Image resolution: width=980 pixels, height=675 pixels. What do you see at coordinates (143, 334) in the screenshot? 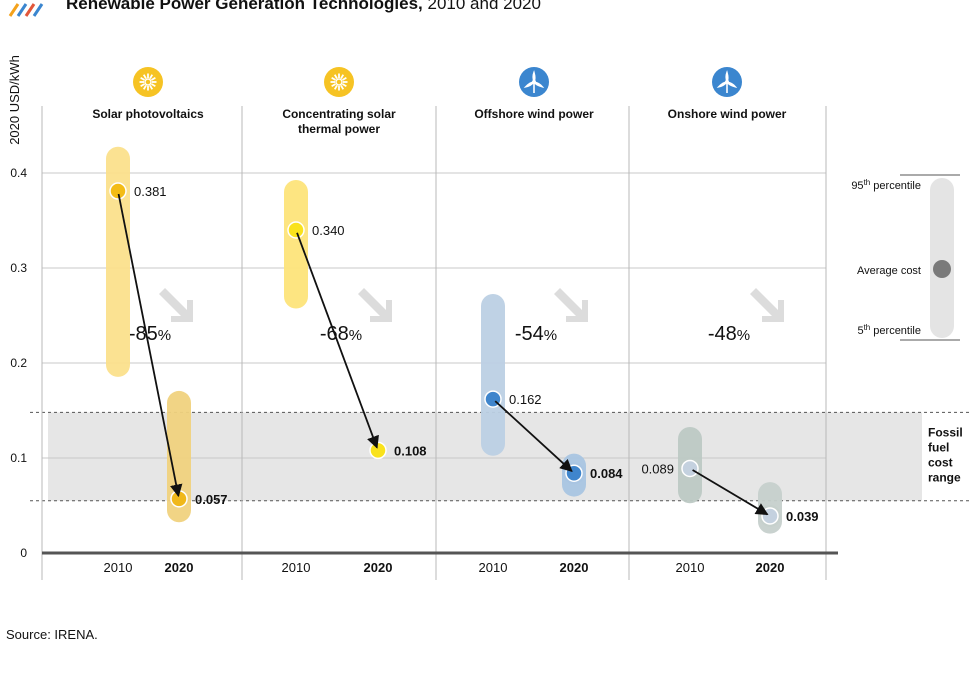
I see `change-value: -85` at bounding box center [143, 334].